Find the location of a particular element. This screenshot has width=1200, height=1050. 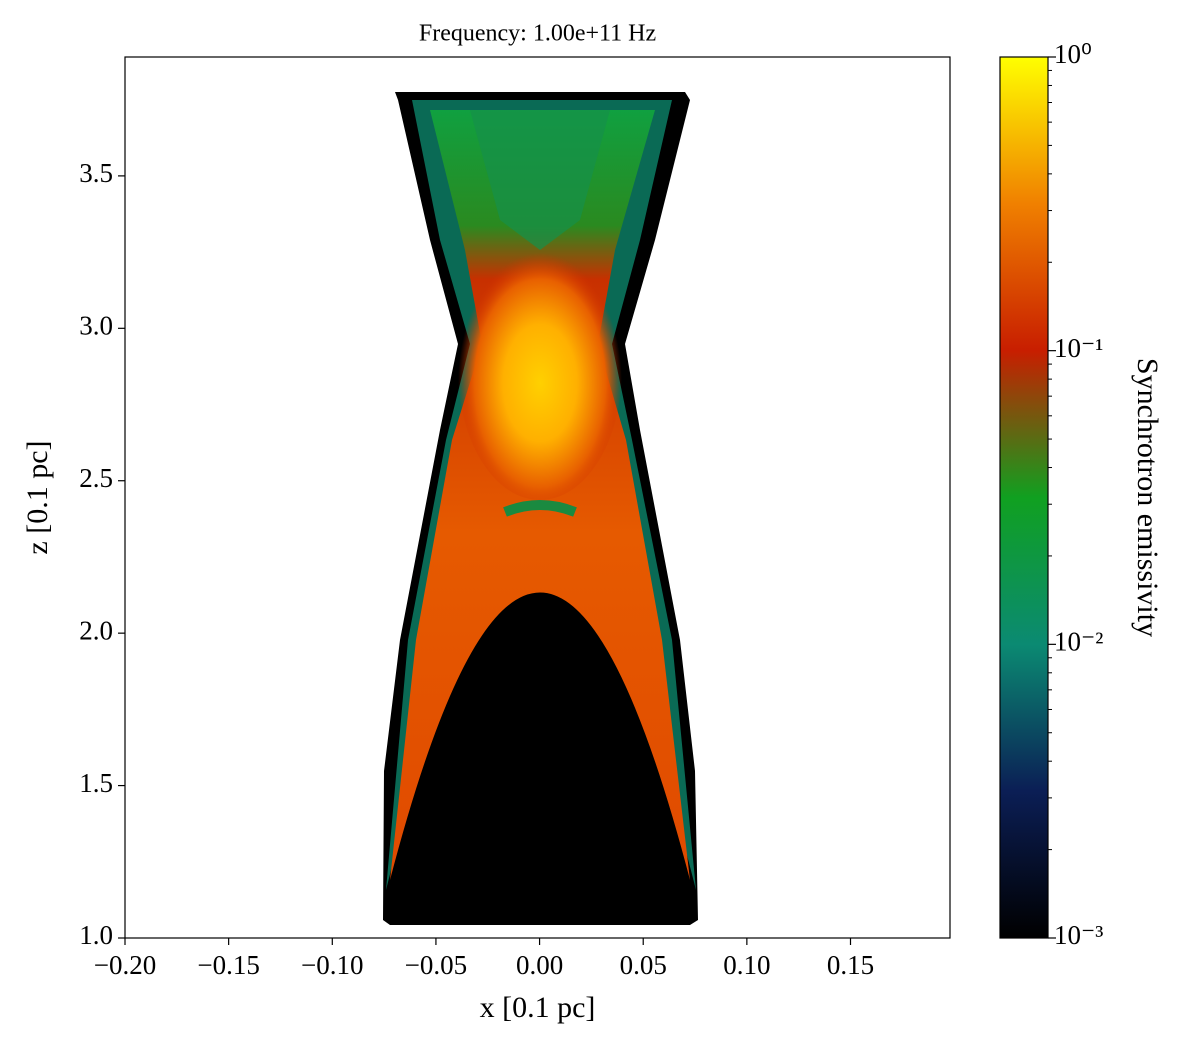

x-tick-label: −0.20 is located at coordinates (125, 965).